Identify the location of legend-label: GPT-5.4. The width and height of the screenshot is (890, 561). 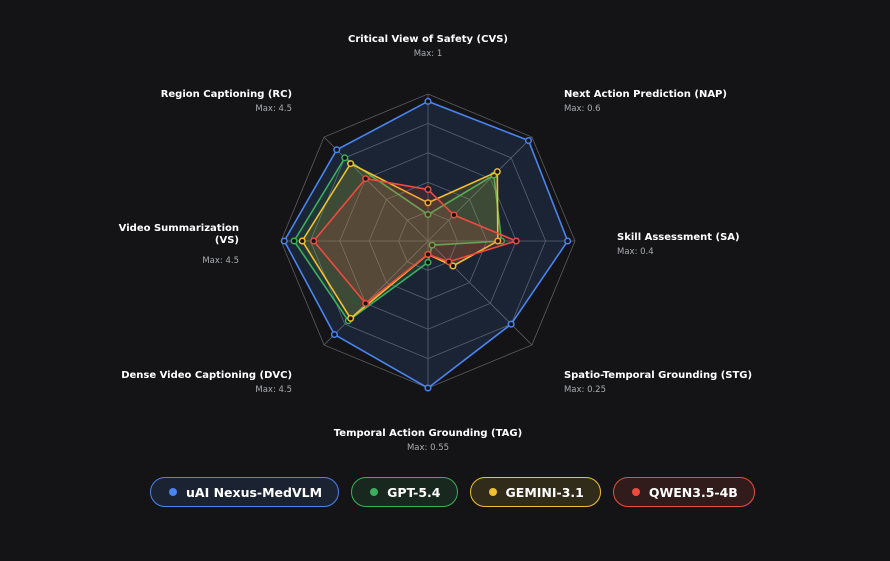
(414, 492).